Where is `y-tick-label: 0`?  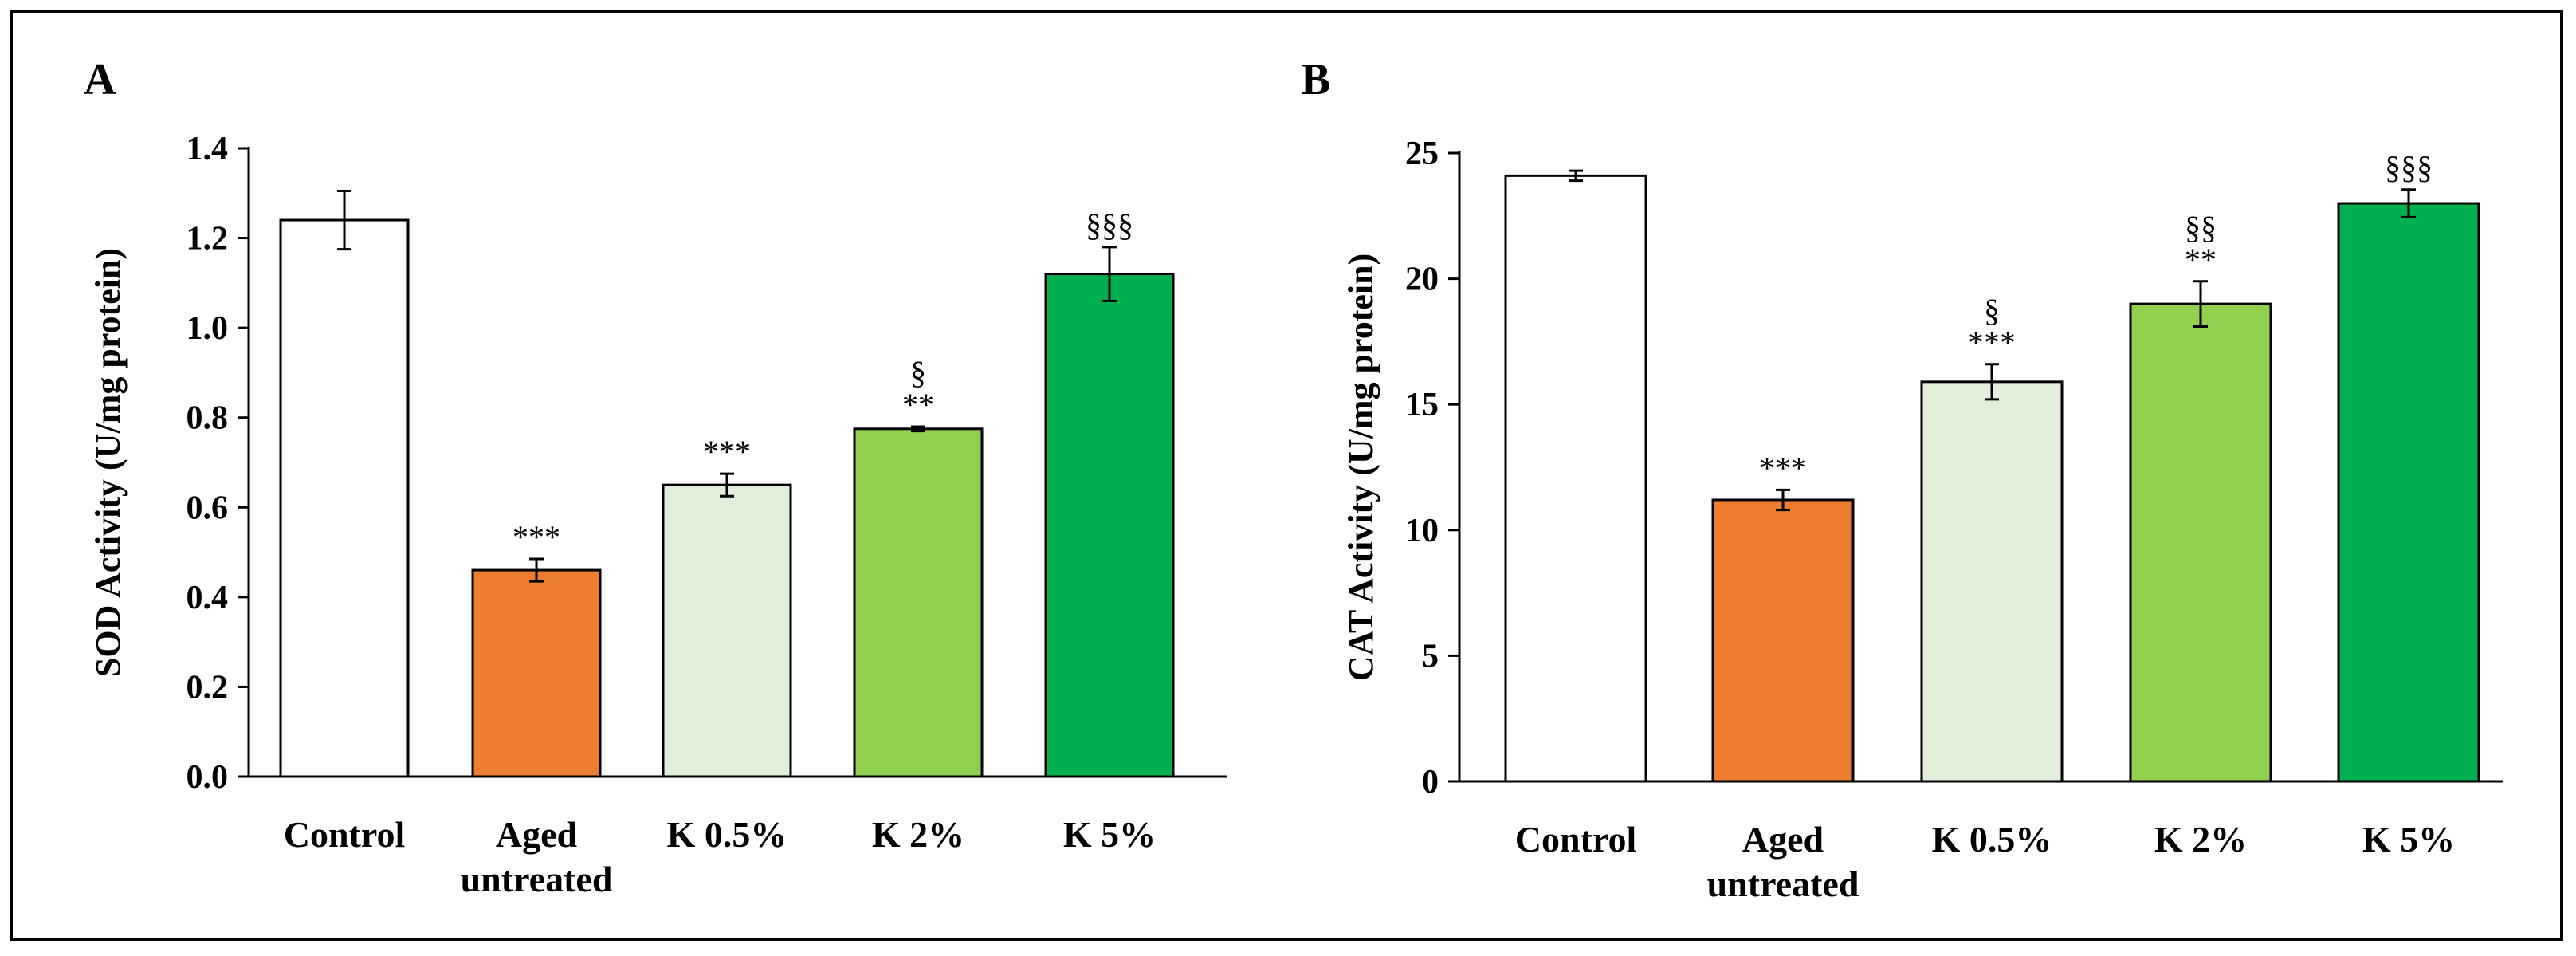
y-tick-label: 0 is located at coordinates (1430, 782).